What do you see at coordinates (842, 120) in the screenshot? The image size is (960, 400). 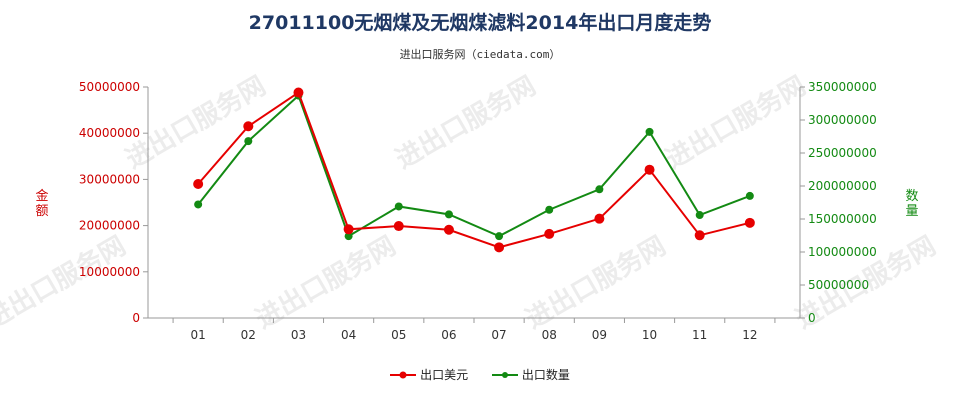 I see `right-tick-label: 300000000` at bounding box center [842, 120].